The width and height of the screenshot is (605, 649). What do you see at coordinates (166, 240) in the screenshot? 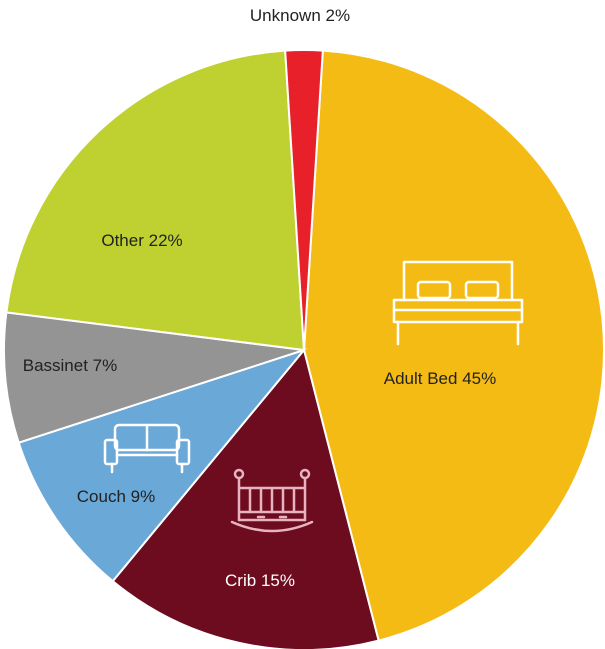
I see `value-label: 22%` at bounding box center [166, 240].